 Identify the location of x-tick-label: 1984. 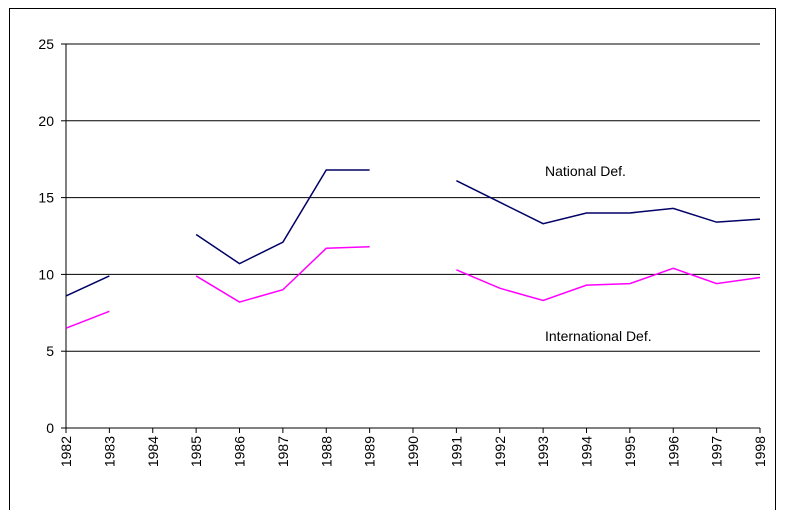
(153, 451).